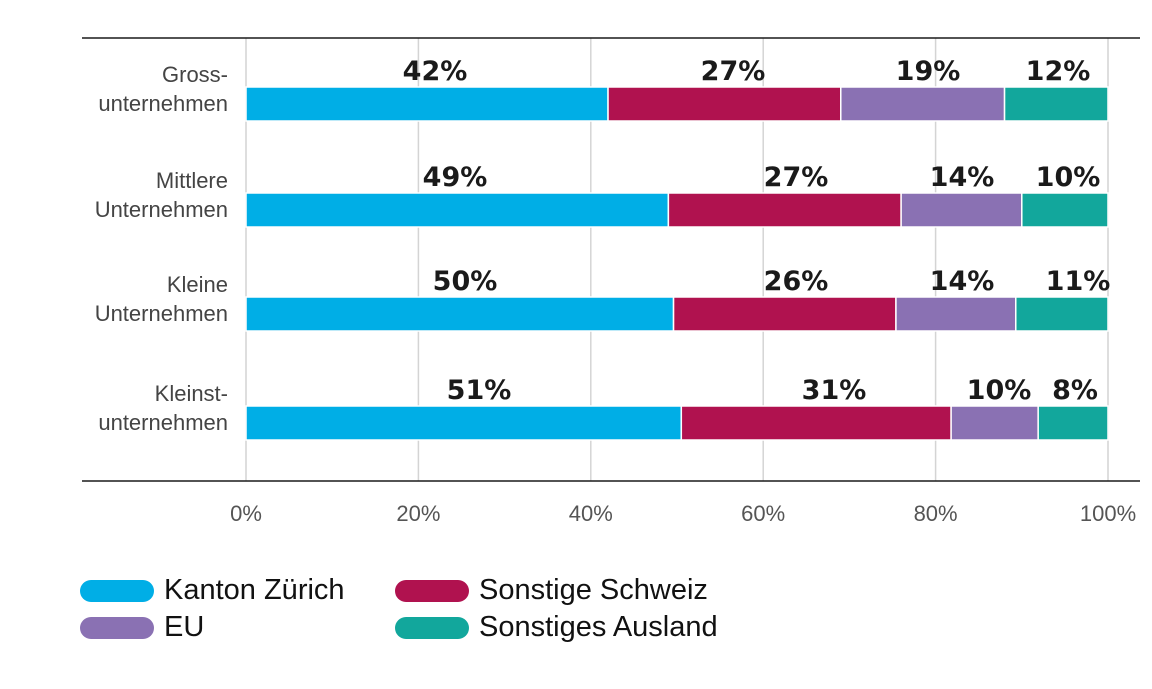 The height and width of the screenshot is (689, 1152). Describe the element at coordinates (936, 513) in the screenshot. I see `x-tick-label: 80%` at that location.